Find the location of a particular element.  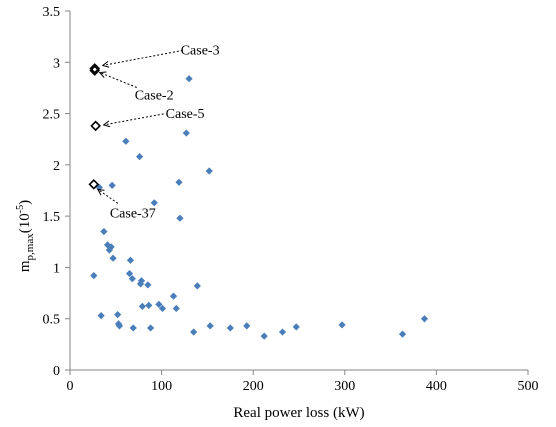

y-axis-title-unit-sup: -5 is located at coordinates (20, 209).